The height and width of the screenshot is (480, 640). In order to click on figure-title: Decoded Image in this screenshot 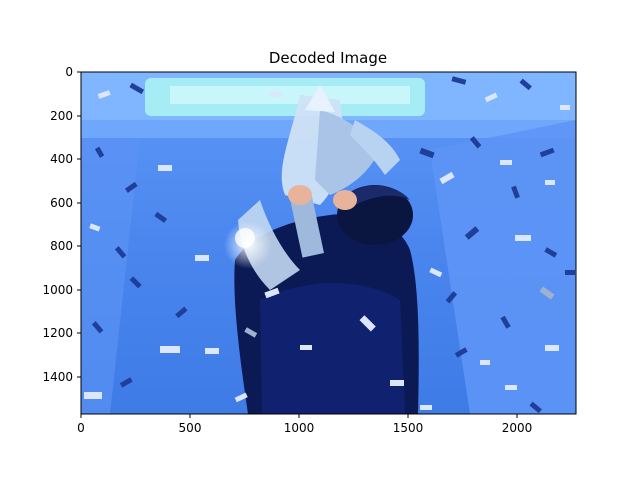, I will do `click(328, 58)`.